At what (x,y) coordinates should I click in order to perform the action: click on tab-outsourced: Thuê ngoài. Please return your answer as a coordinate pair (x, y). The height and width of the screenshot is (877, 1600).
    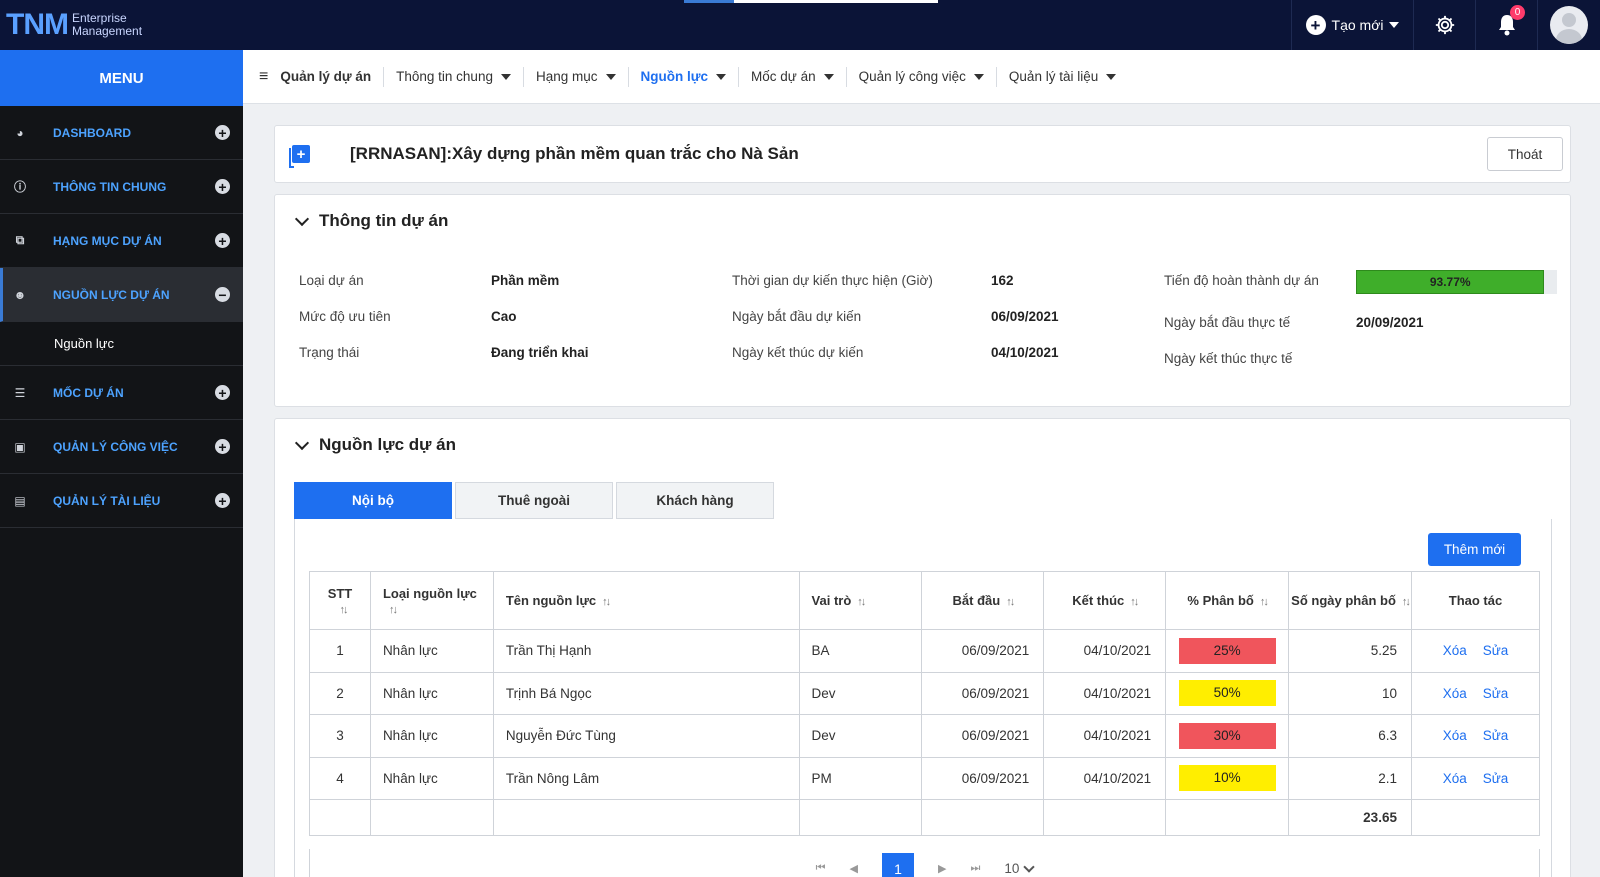
    Looking at the image, I should click on (534, 500).